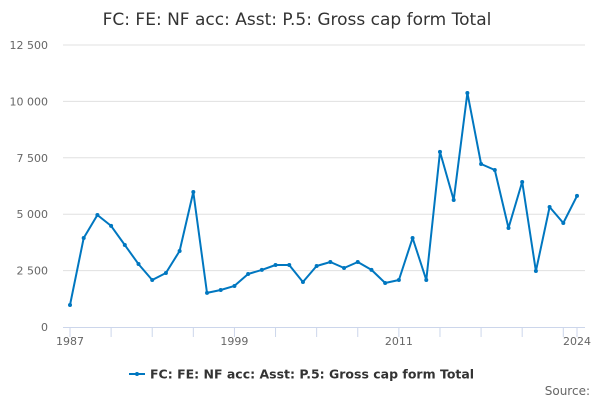 This screenshot has height=404, width=600. What do you see at coordinates (44, 327) in the screenshot?
I see `y-tick-label: 0` at bounding box center [44, 327].